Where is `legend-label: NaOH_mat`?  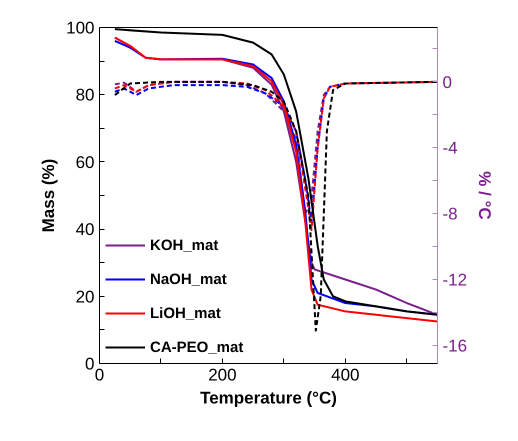
legend-label: NaOH_mat is located at coordinates (188, 279).